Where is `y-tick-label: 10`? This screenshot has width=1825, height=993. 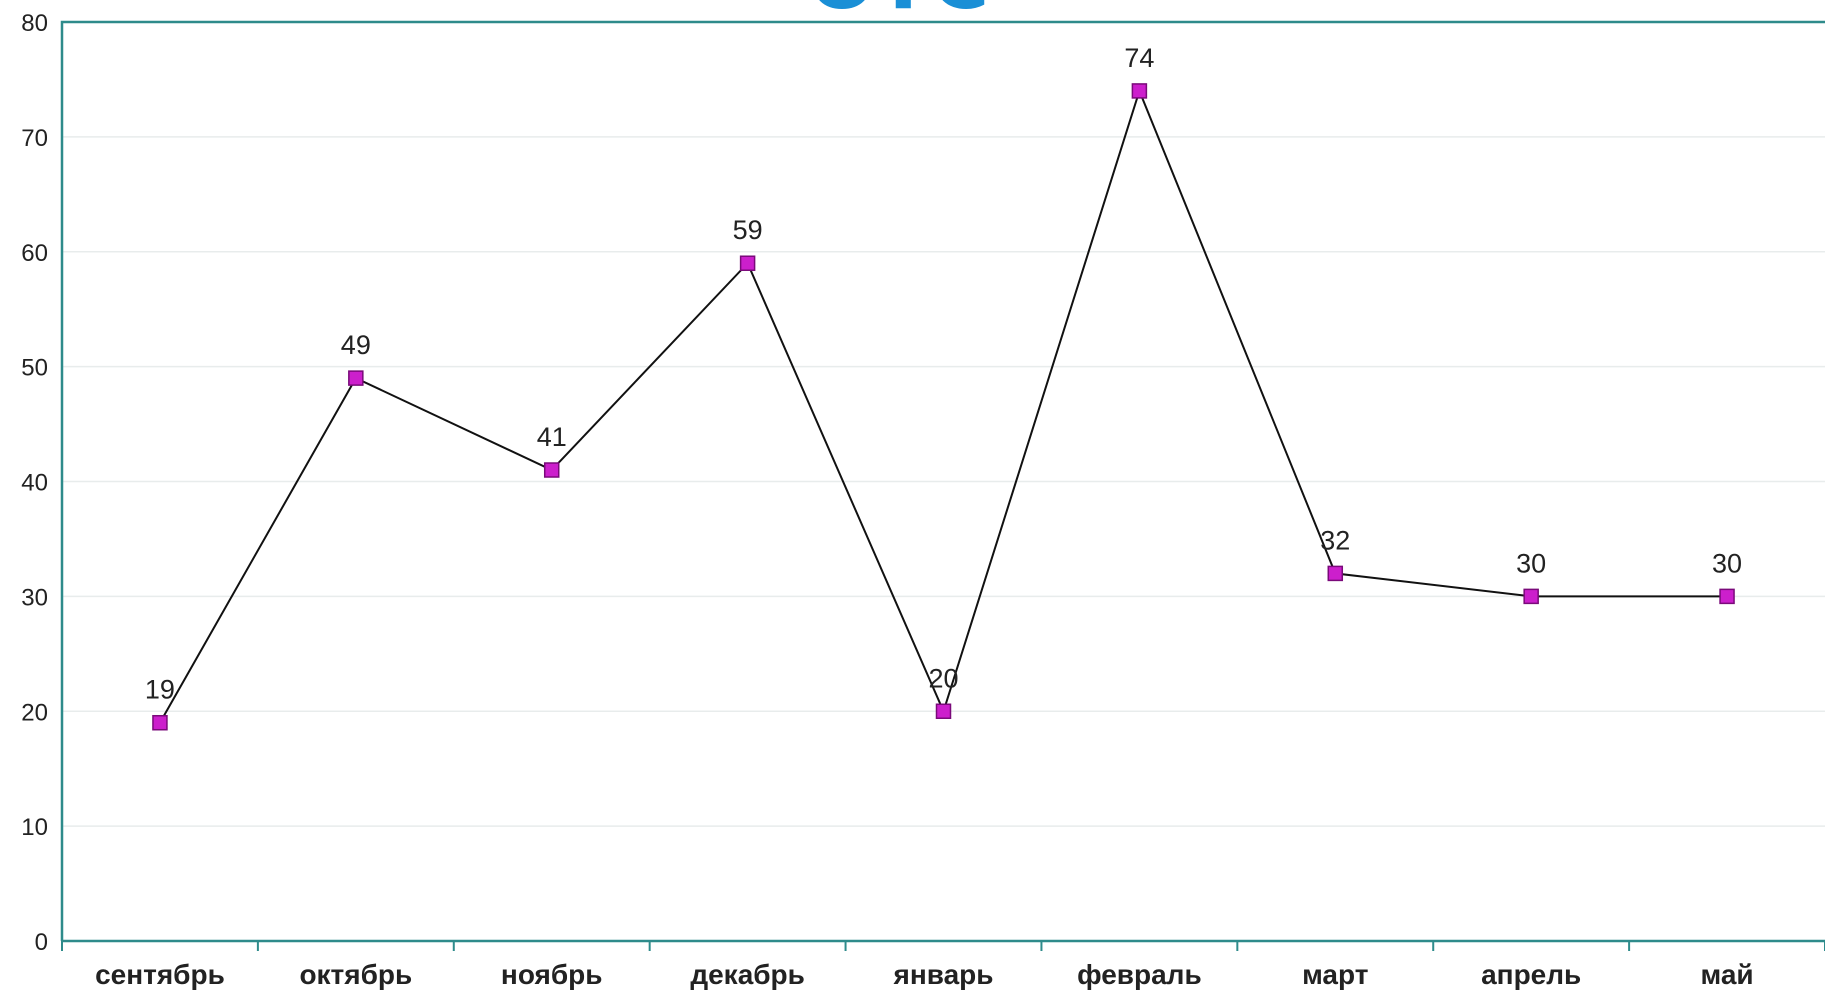
y-tick-label: 10 is located at coordinates (34, 827).